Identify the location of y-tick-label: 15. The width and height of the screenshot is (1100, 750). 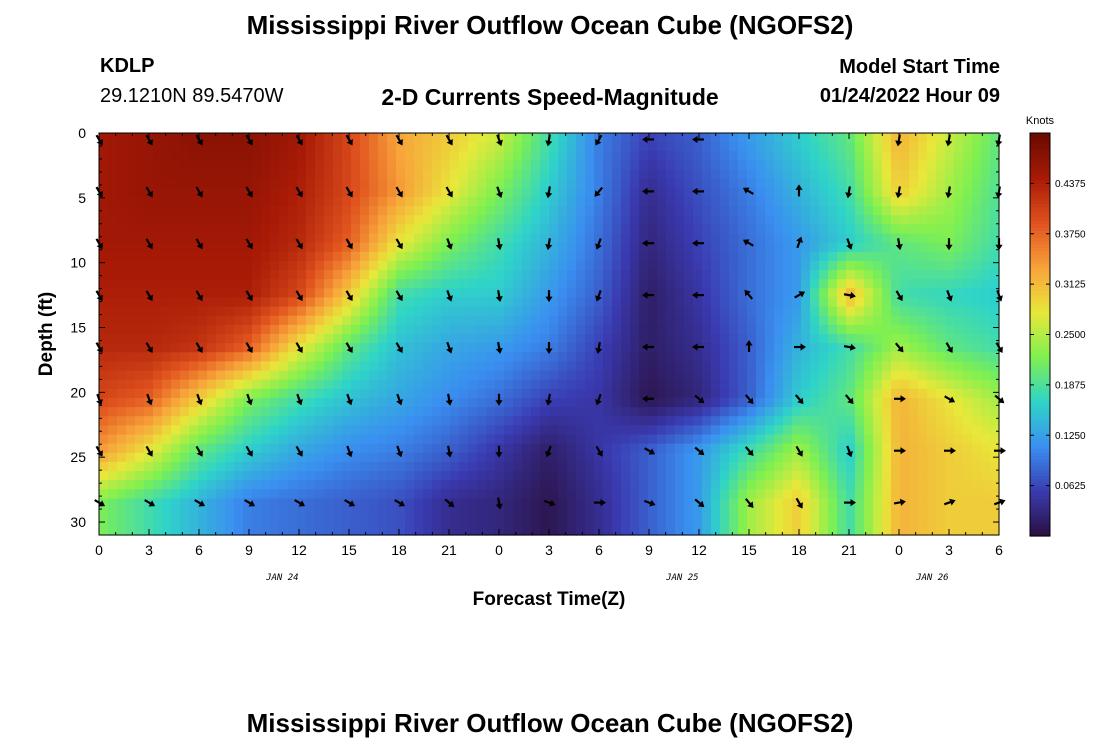
(78, 328).